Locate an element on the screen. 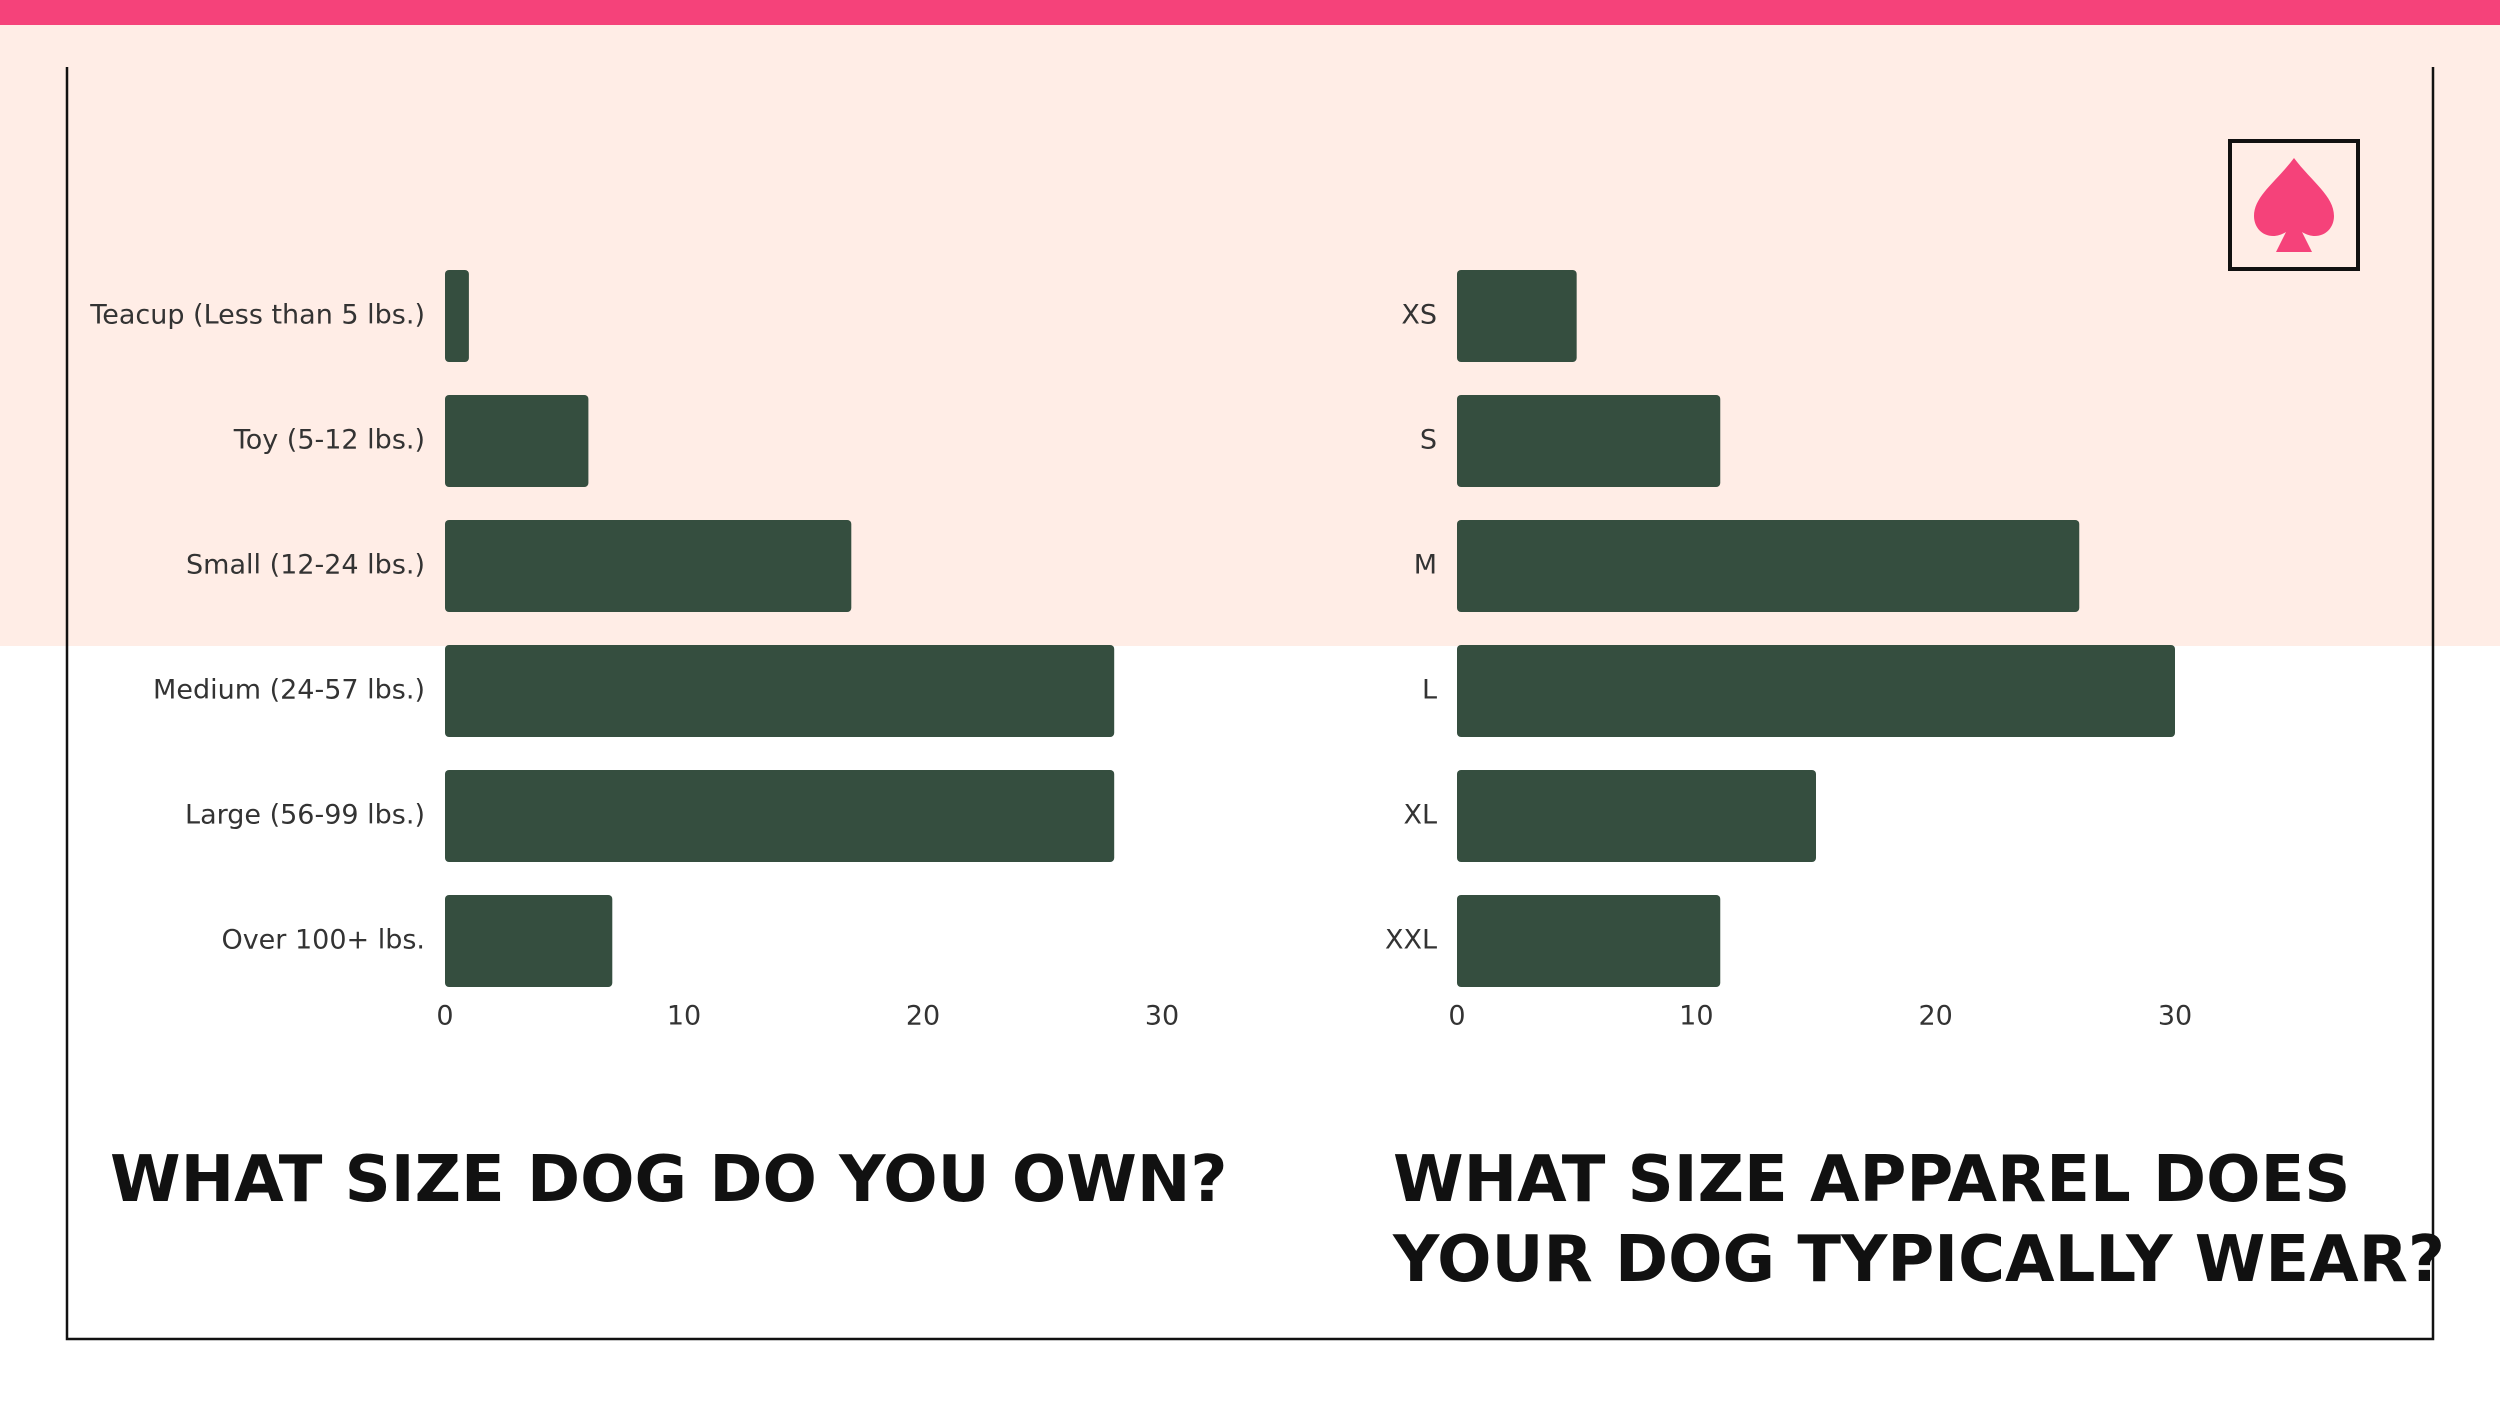 The width and height of the screenshot is (2500, 1406). y-tick-label: S is located at coordinates (1428, 440).